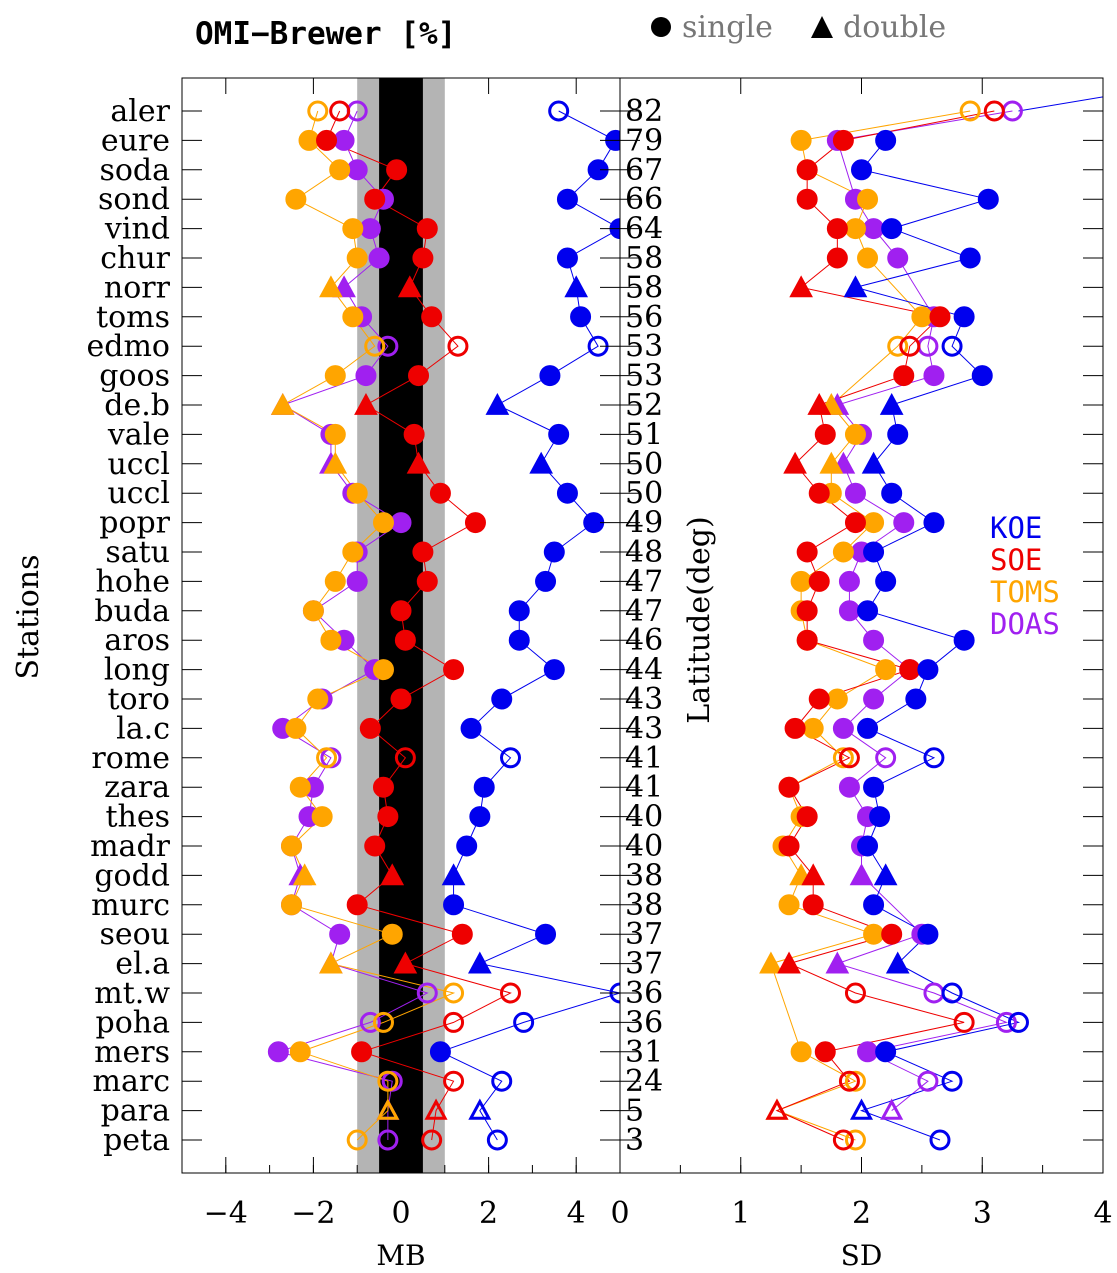 The width and height of the screenshot is (1117, 1273). I want to click on station-label: marc, so click(131, 1081).